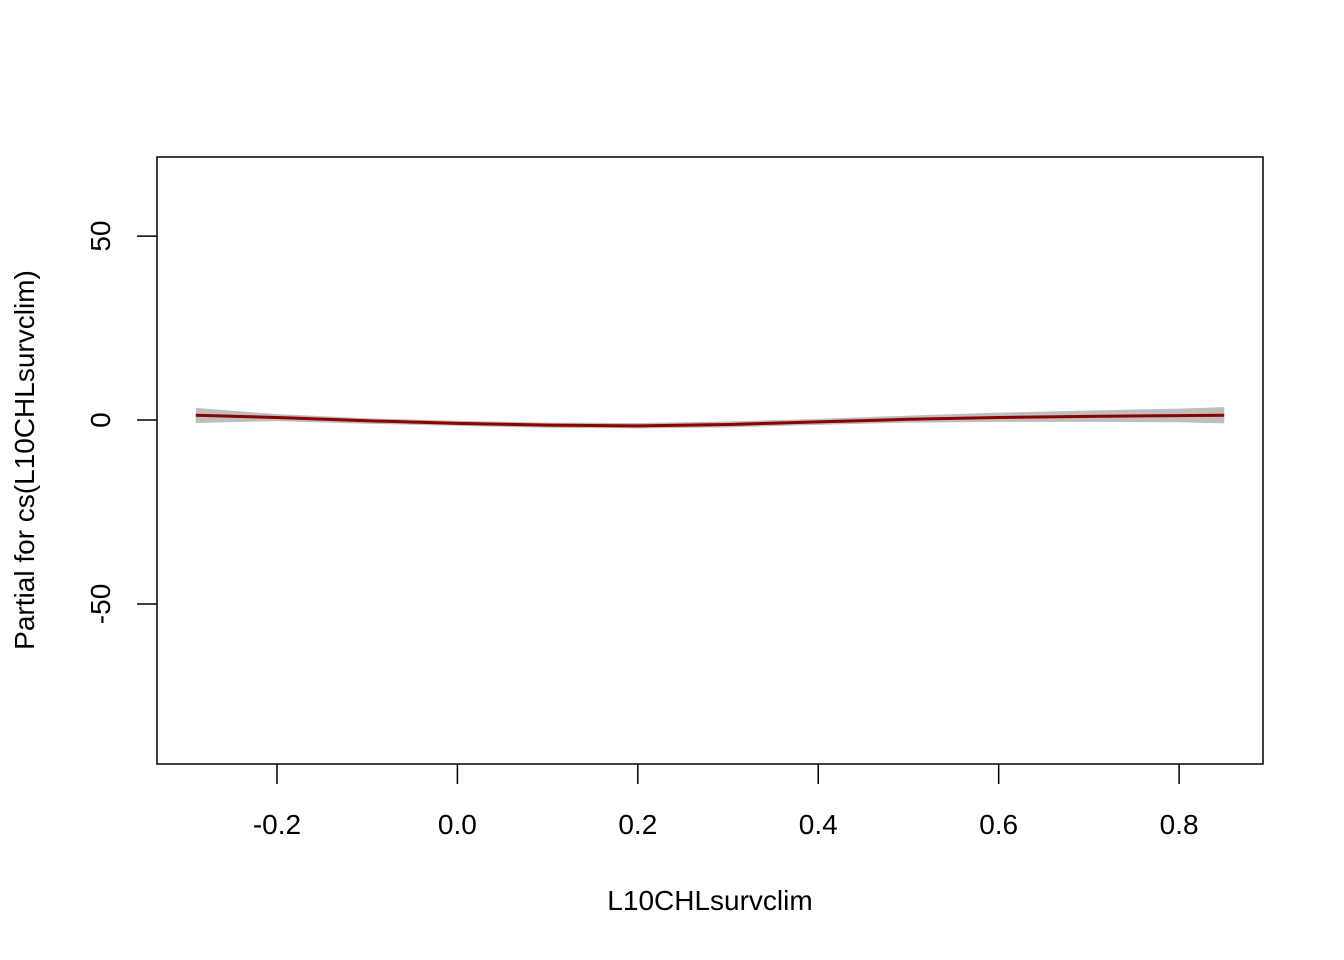 This screenshot has height=960, width=1344. I want to click on x-tick-label: 0.6, so click(998, 824).